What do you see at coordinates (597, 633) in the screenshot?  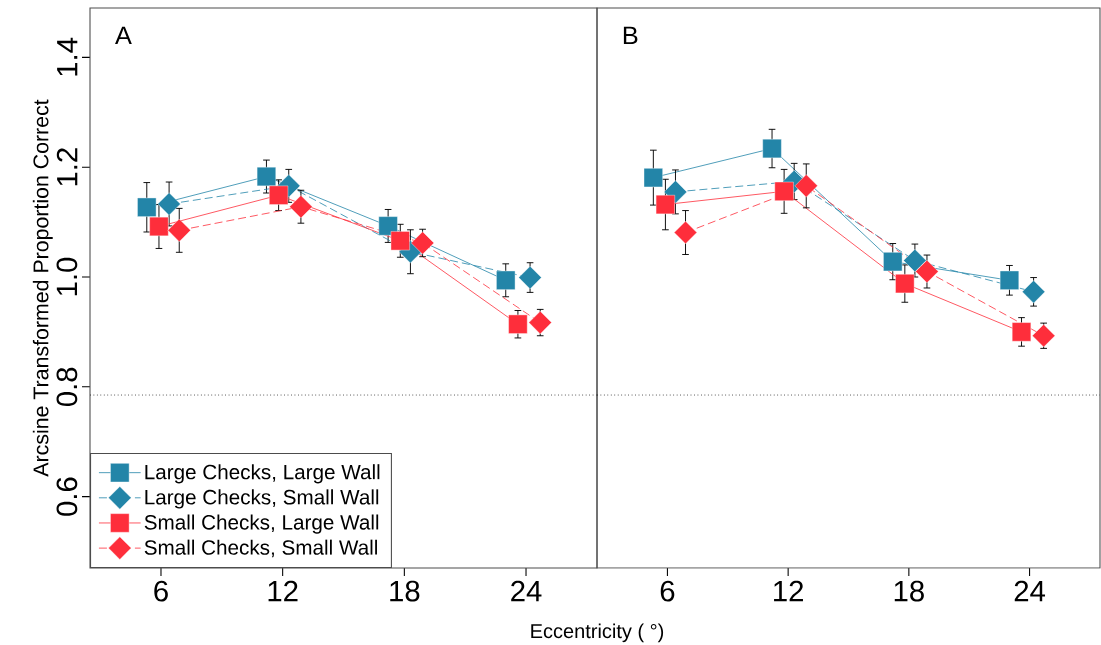 I see `x-axis-title: Eccentricity ( °)` at bounding box center [597, 633].